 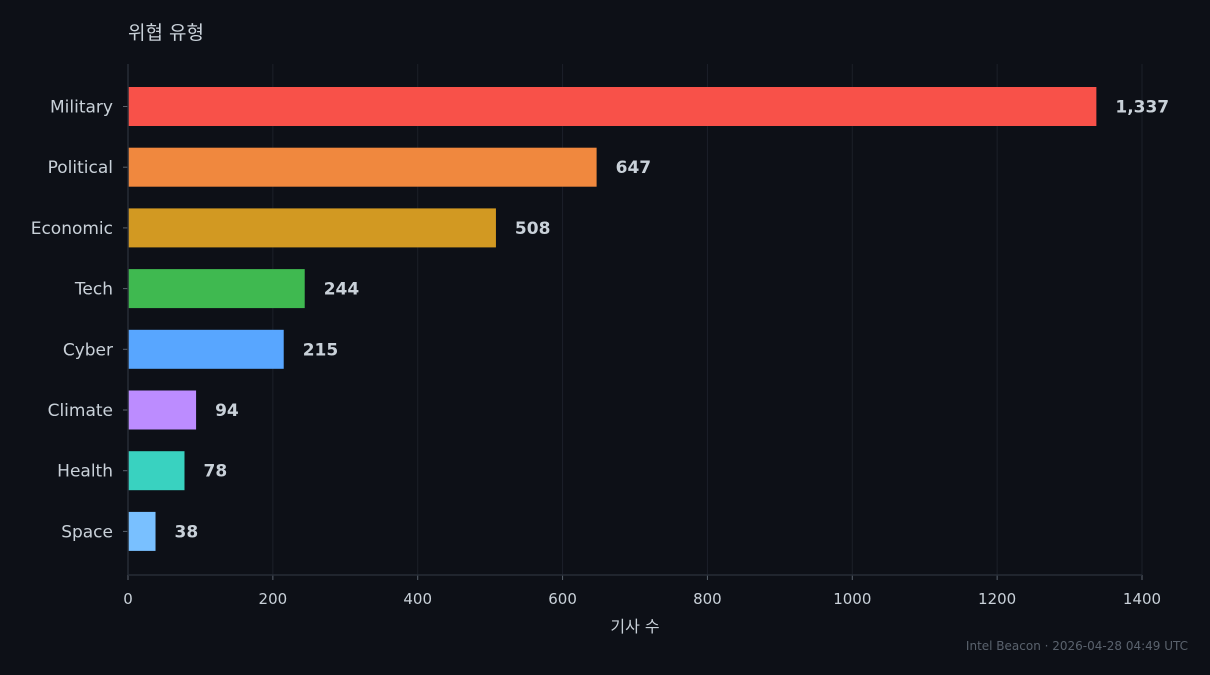 What do you see at coordinates (216, 289) in the screenshot?
I see `bar-tech` at bounding box center [216, 289].